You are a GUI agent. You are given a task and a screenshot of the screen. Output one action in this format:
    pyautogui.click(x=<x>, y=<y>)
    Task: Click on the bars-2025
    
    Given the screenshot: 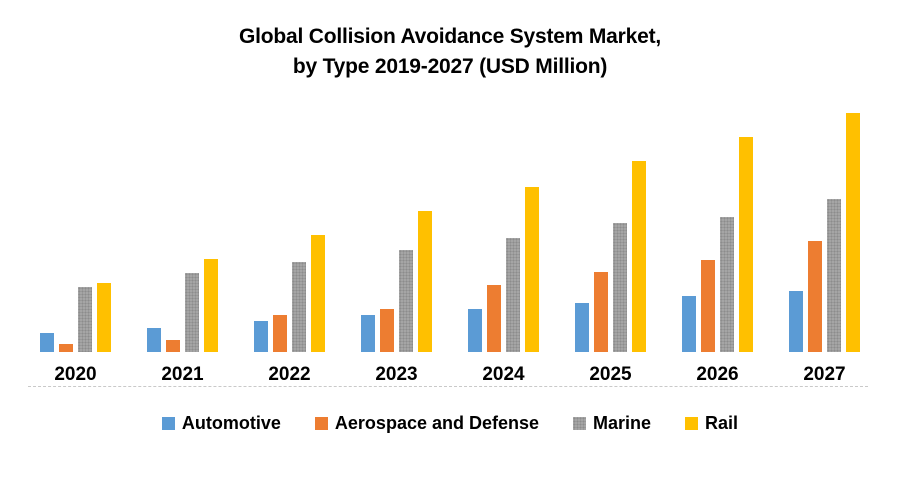 What is the action you would take?
    pyautogui.click(x=610, y=229)
    